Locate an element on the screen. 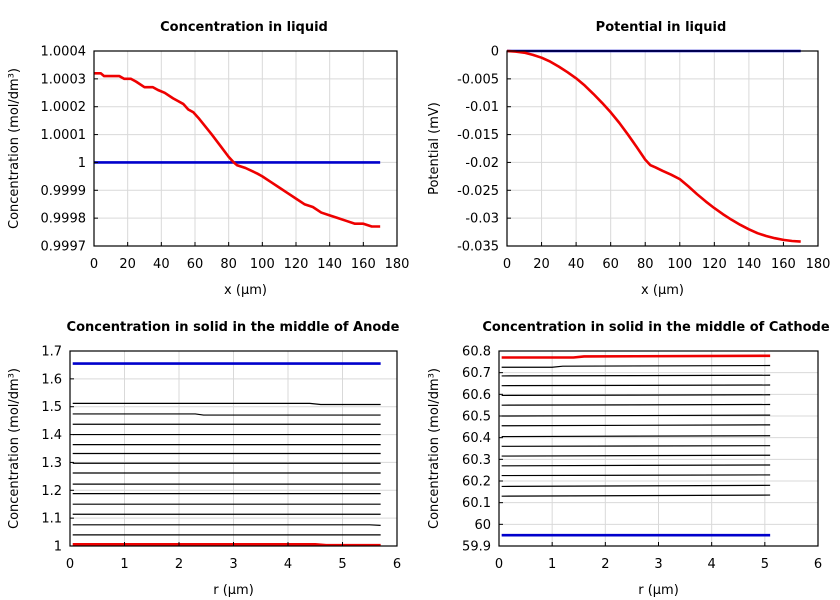 The width and height of the screenshot is (840, 600). y-tick-label: -0.02 is located at coordinates (482, 163).